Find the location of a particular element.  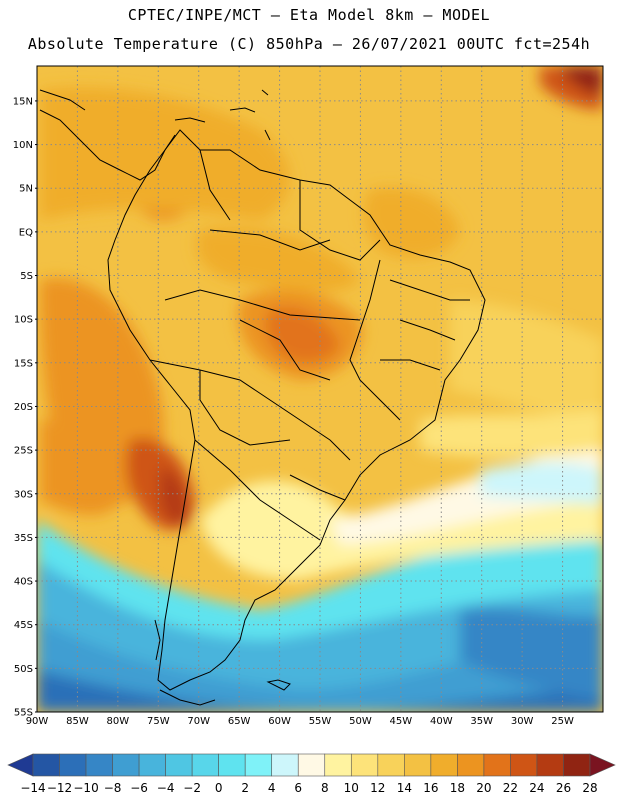

lat-label: 25S is located at coordinates (23, 451).